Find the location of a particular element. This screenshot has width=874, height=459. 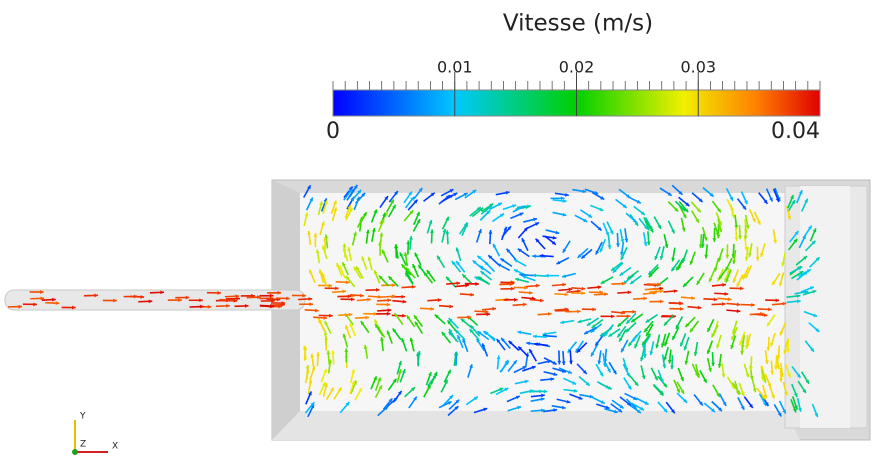

axis-label-z: Z is located at coordinates (83, 445).